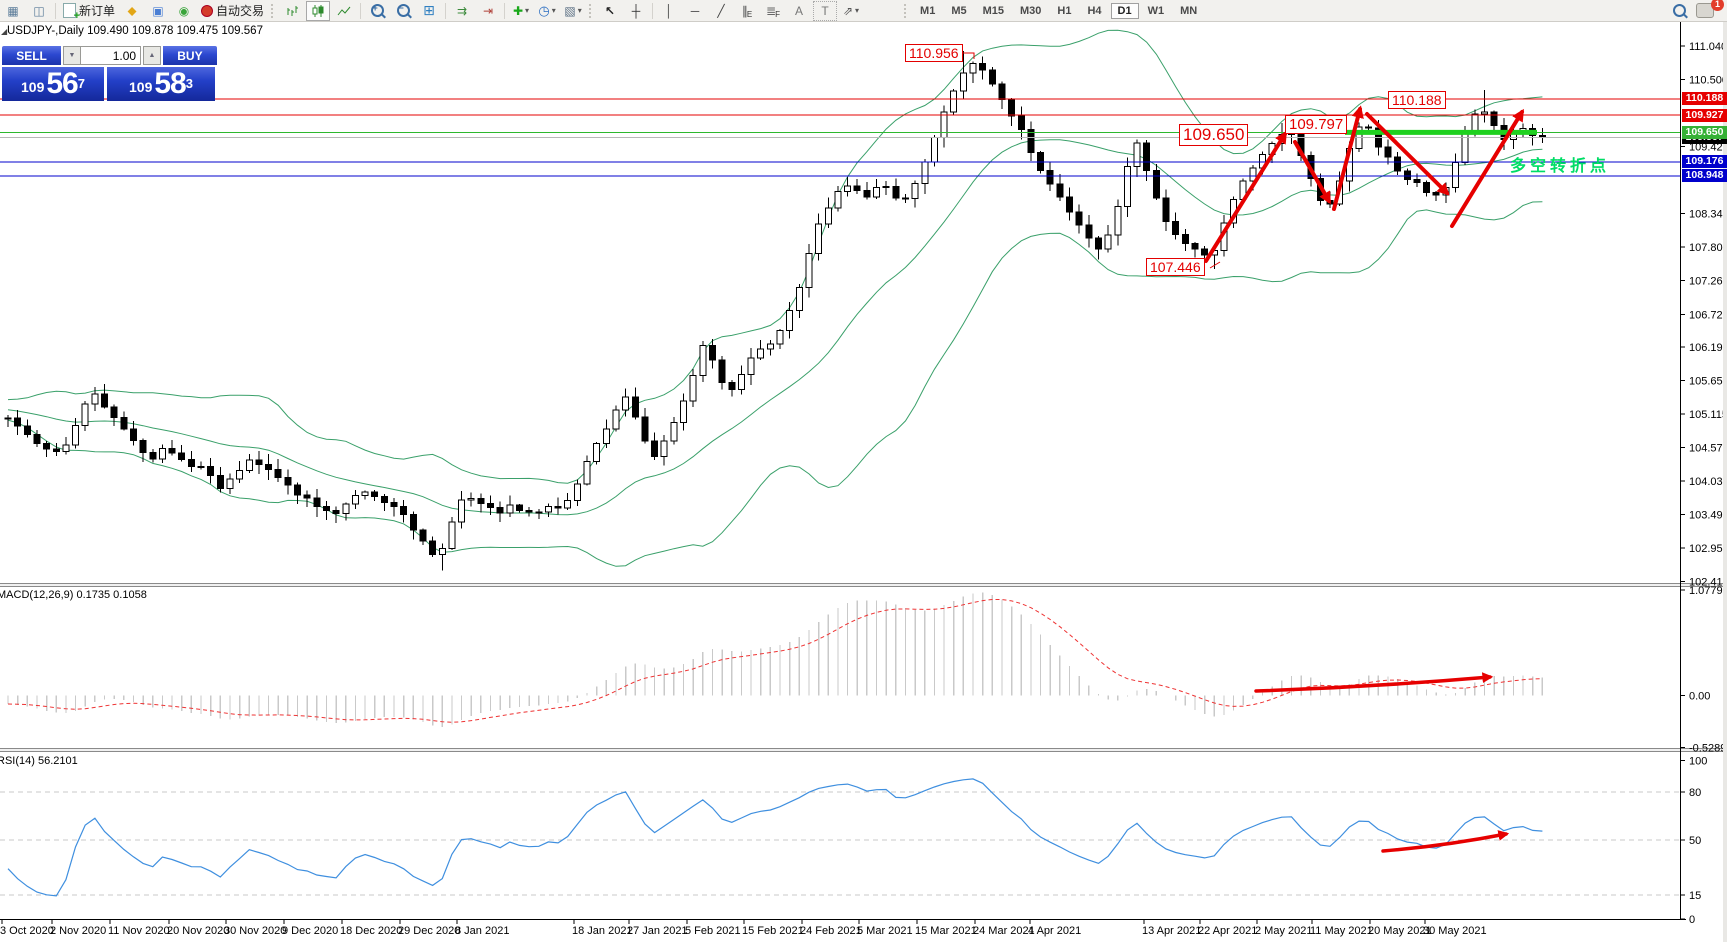 The width and height of the screenshot is (1727, 942). I want to click on data-window-icon: ◫, so click(39, 10).